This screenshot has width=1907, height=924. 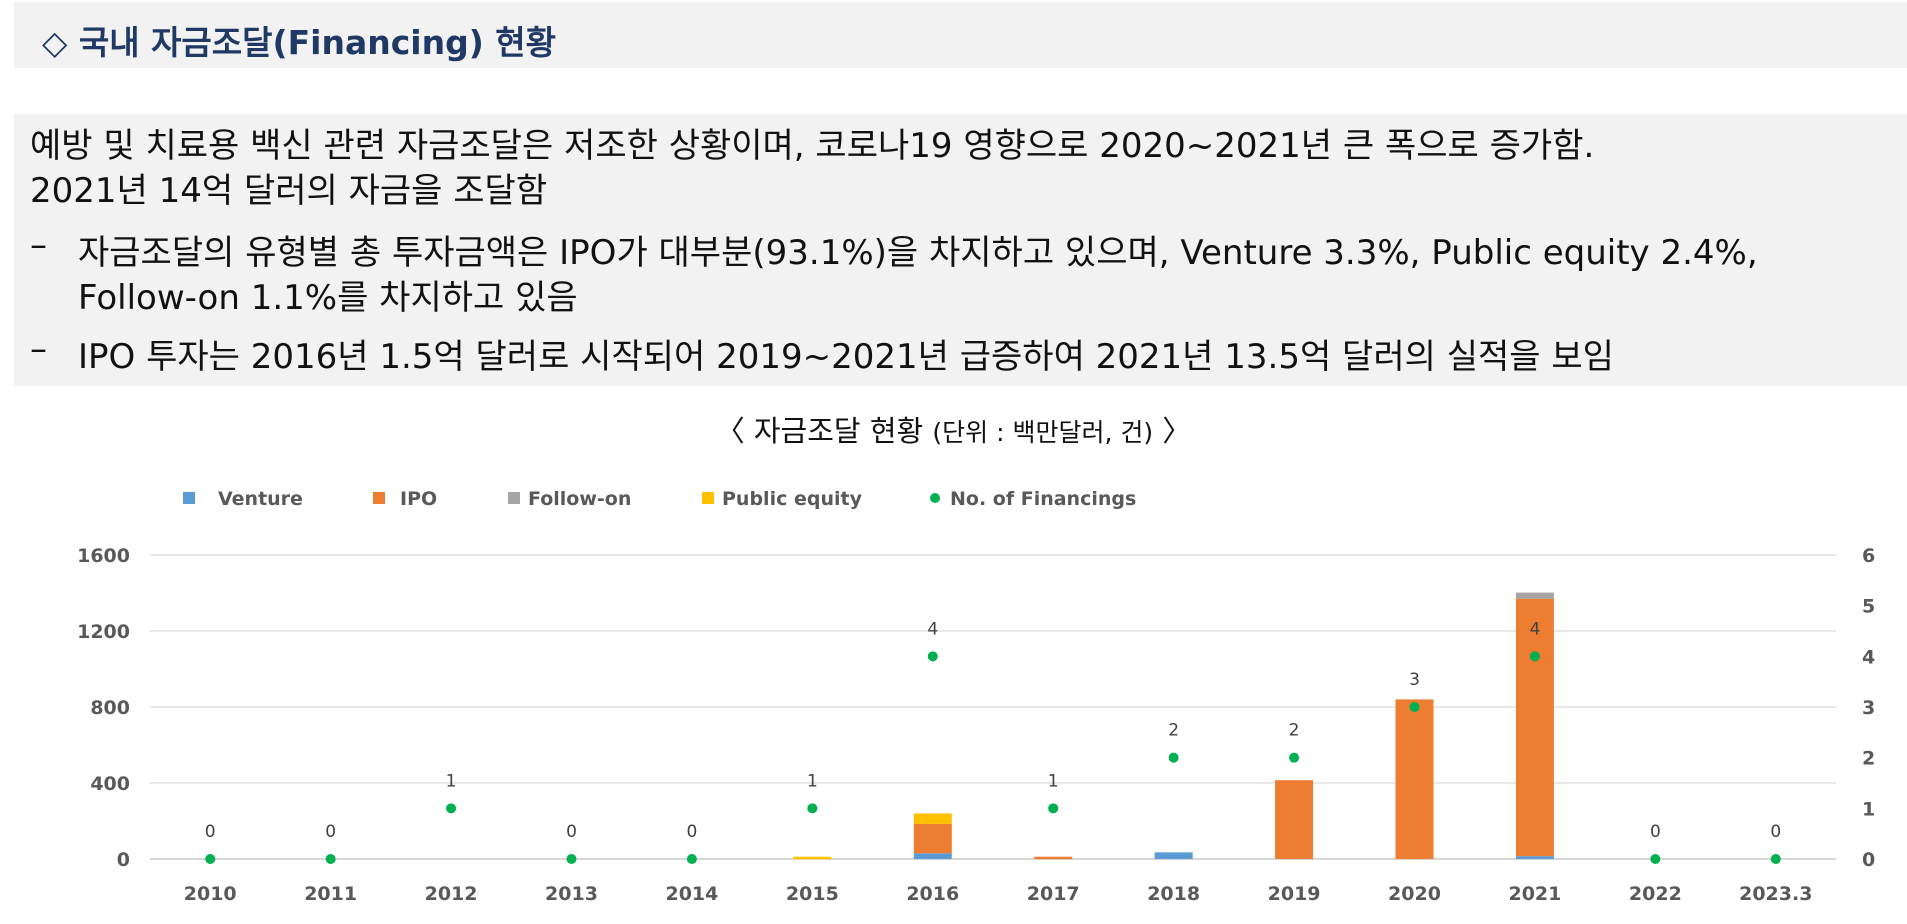 I want to click on legend-marker-ipo, so click(x=379, y=498).